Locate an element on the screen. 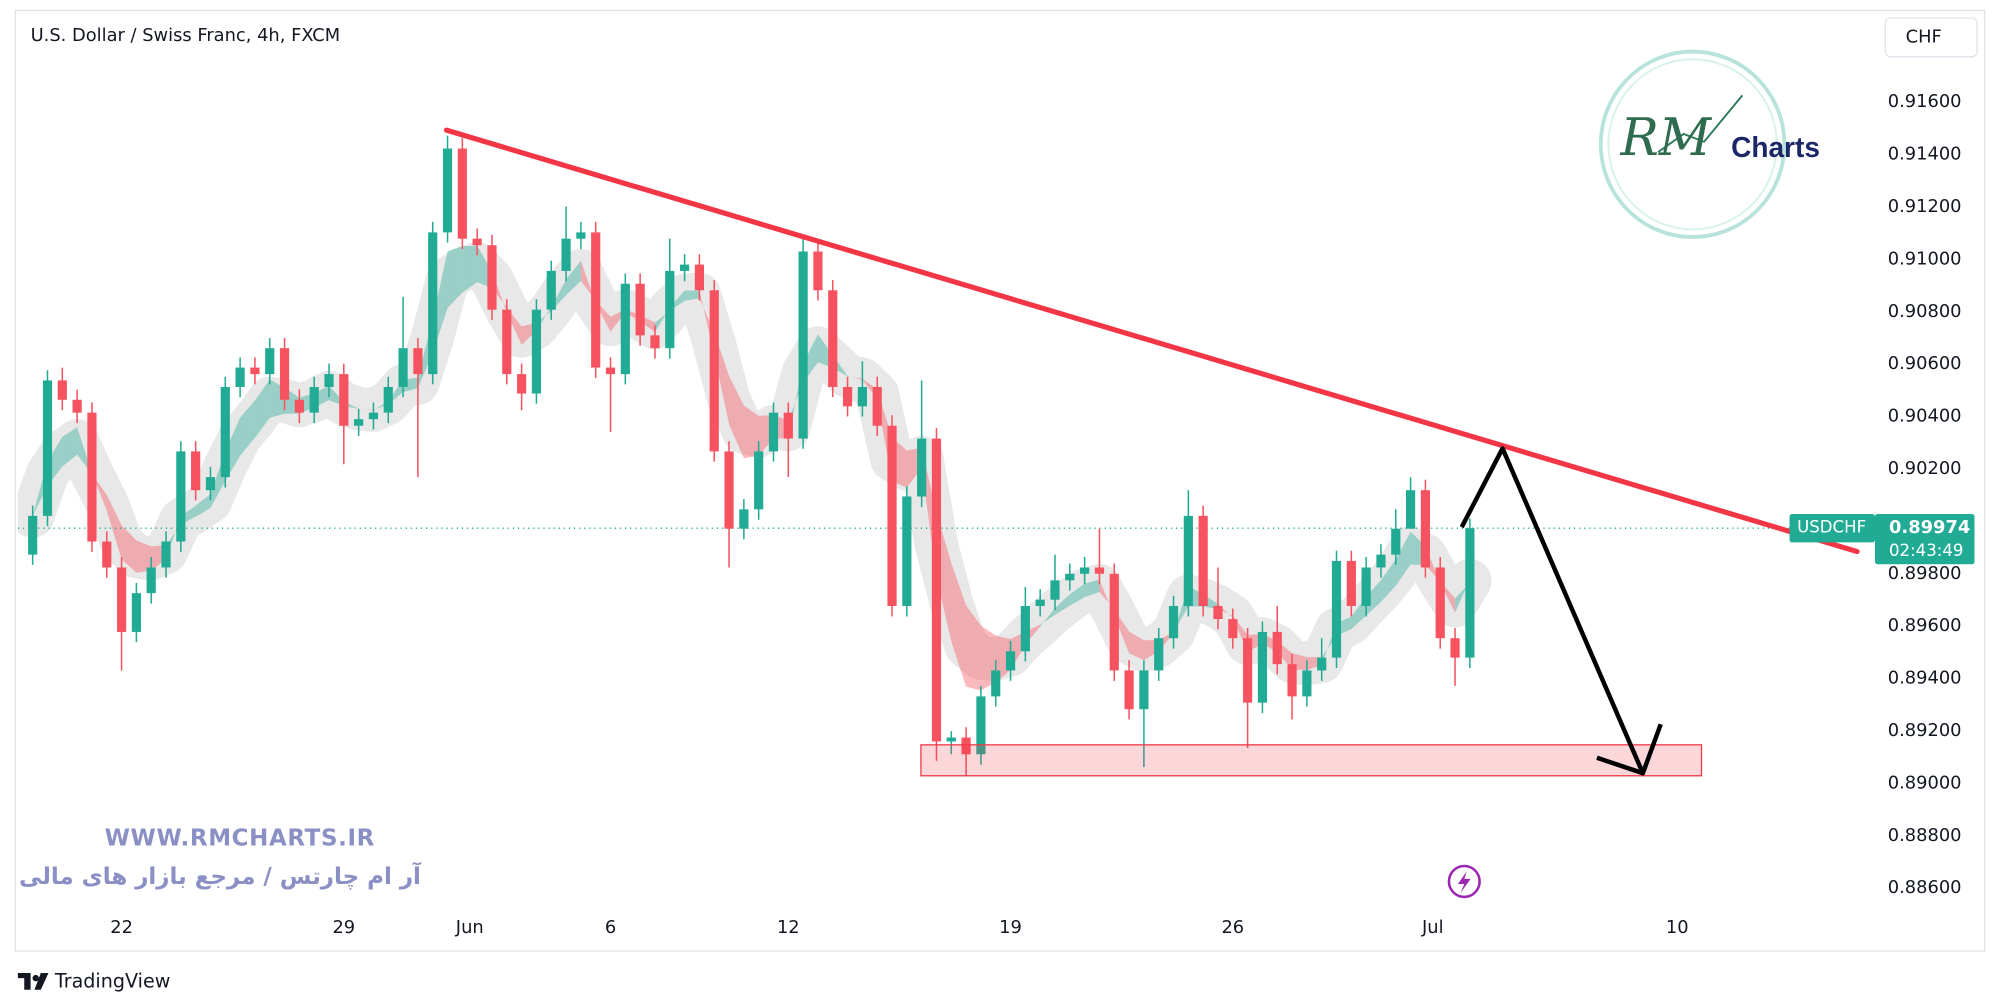 This screenshot has height=1000, width=2000. x-tick-label: 29 is located at coordinates (343, 927).